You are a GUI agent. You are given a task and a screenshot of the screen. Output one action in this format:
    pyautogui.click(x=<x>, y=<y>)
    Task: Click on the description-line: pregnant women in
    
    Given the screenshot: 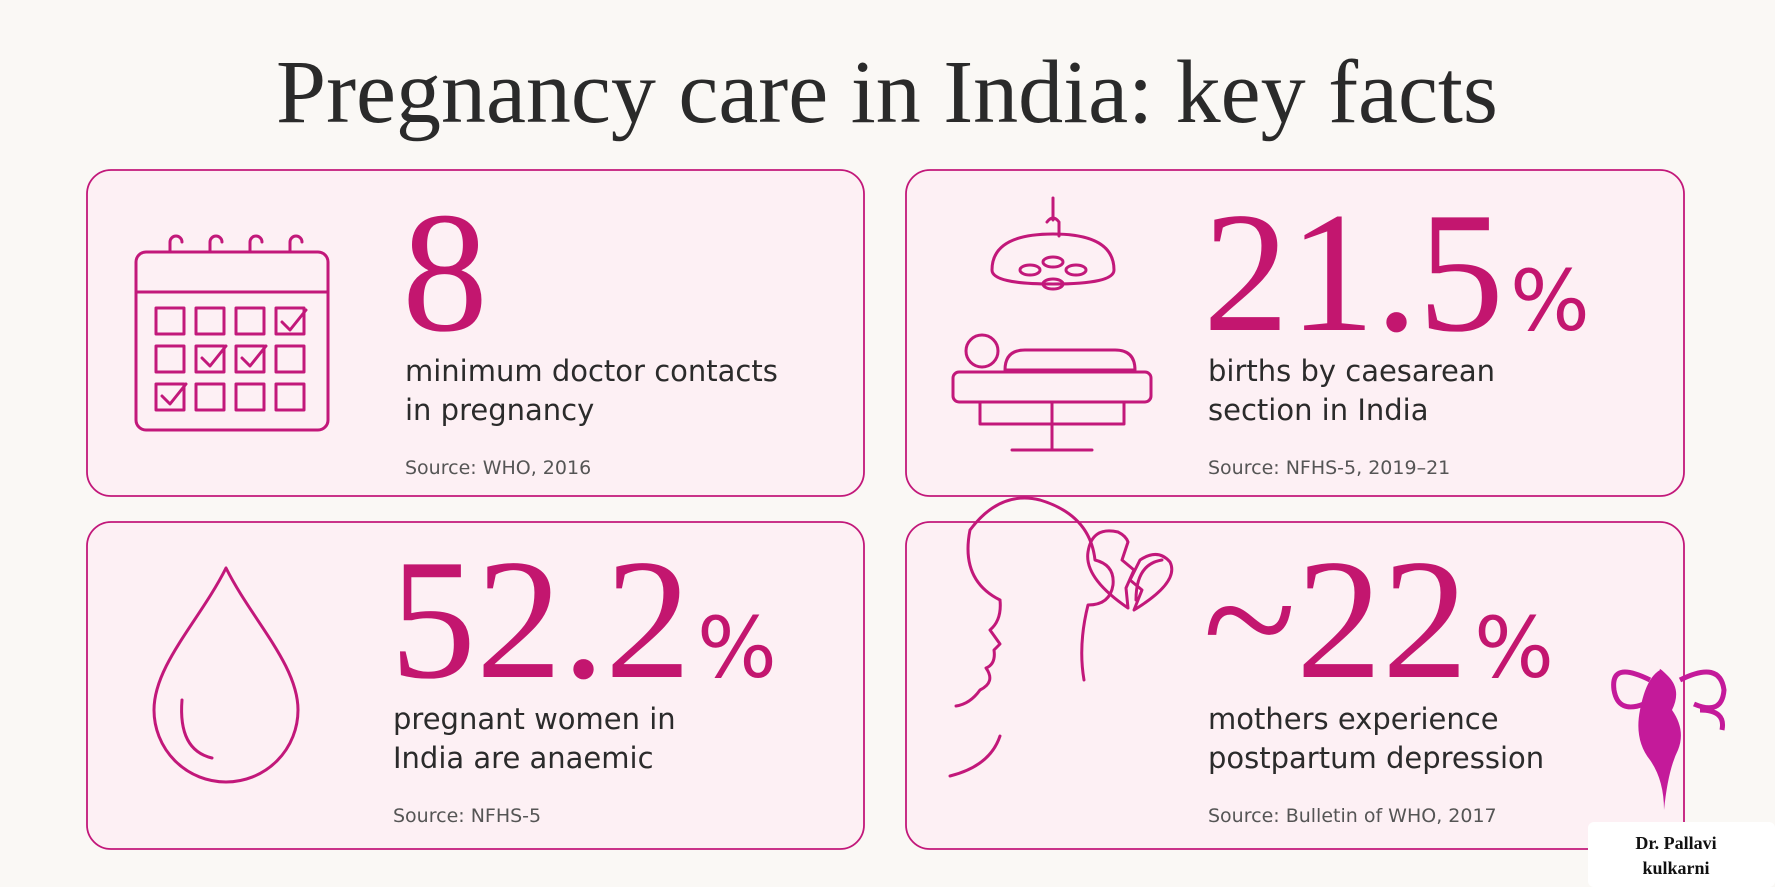 What is the action you would take?
    pyautogui.click(x=534, y=719)
    